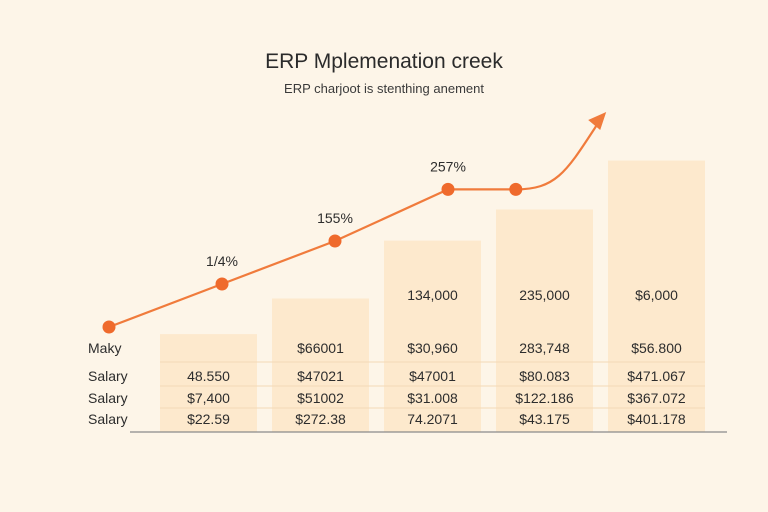  What do you see at coordinates (104, 348) in the screenshot?
I see `row-label-1: Maky` at bounding box center [104, 348].